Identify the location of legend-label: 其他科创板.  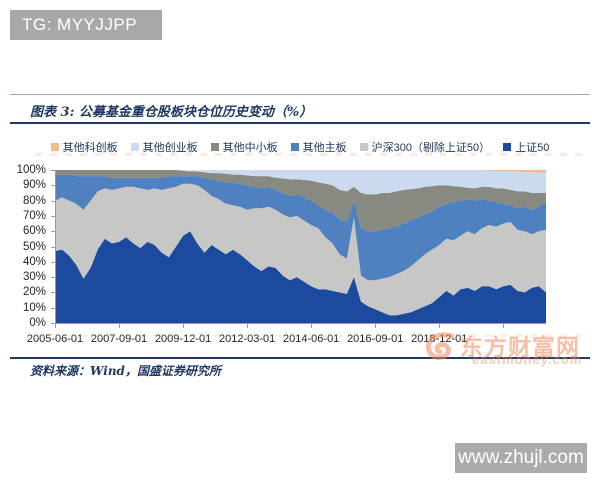
(90, 148).